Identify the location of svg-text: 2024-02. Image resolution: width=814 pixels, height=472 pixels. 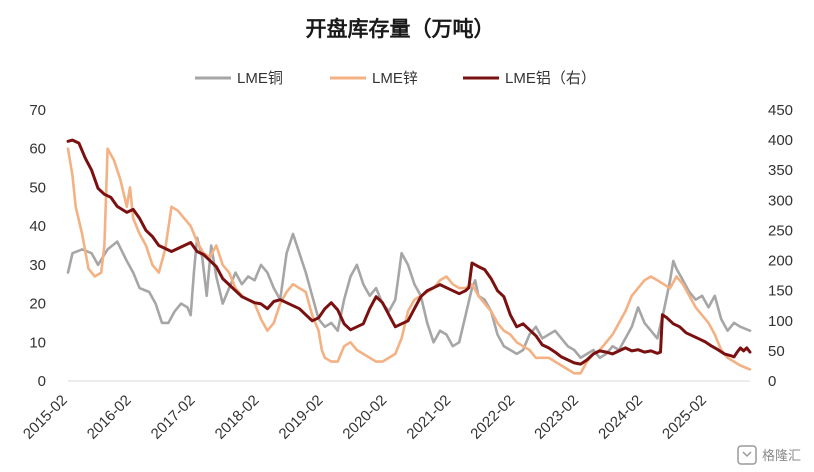
(620, 417).